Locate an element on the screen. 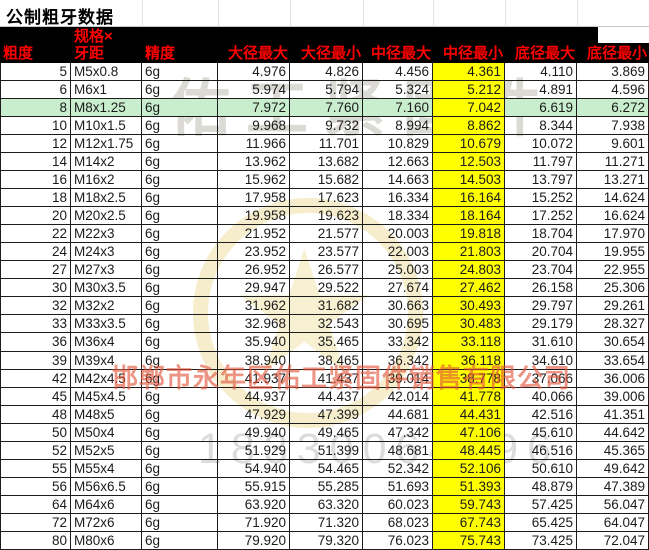  cell: 4.596 is located at coordinates (613, 90).